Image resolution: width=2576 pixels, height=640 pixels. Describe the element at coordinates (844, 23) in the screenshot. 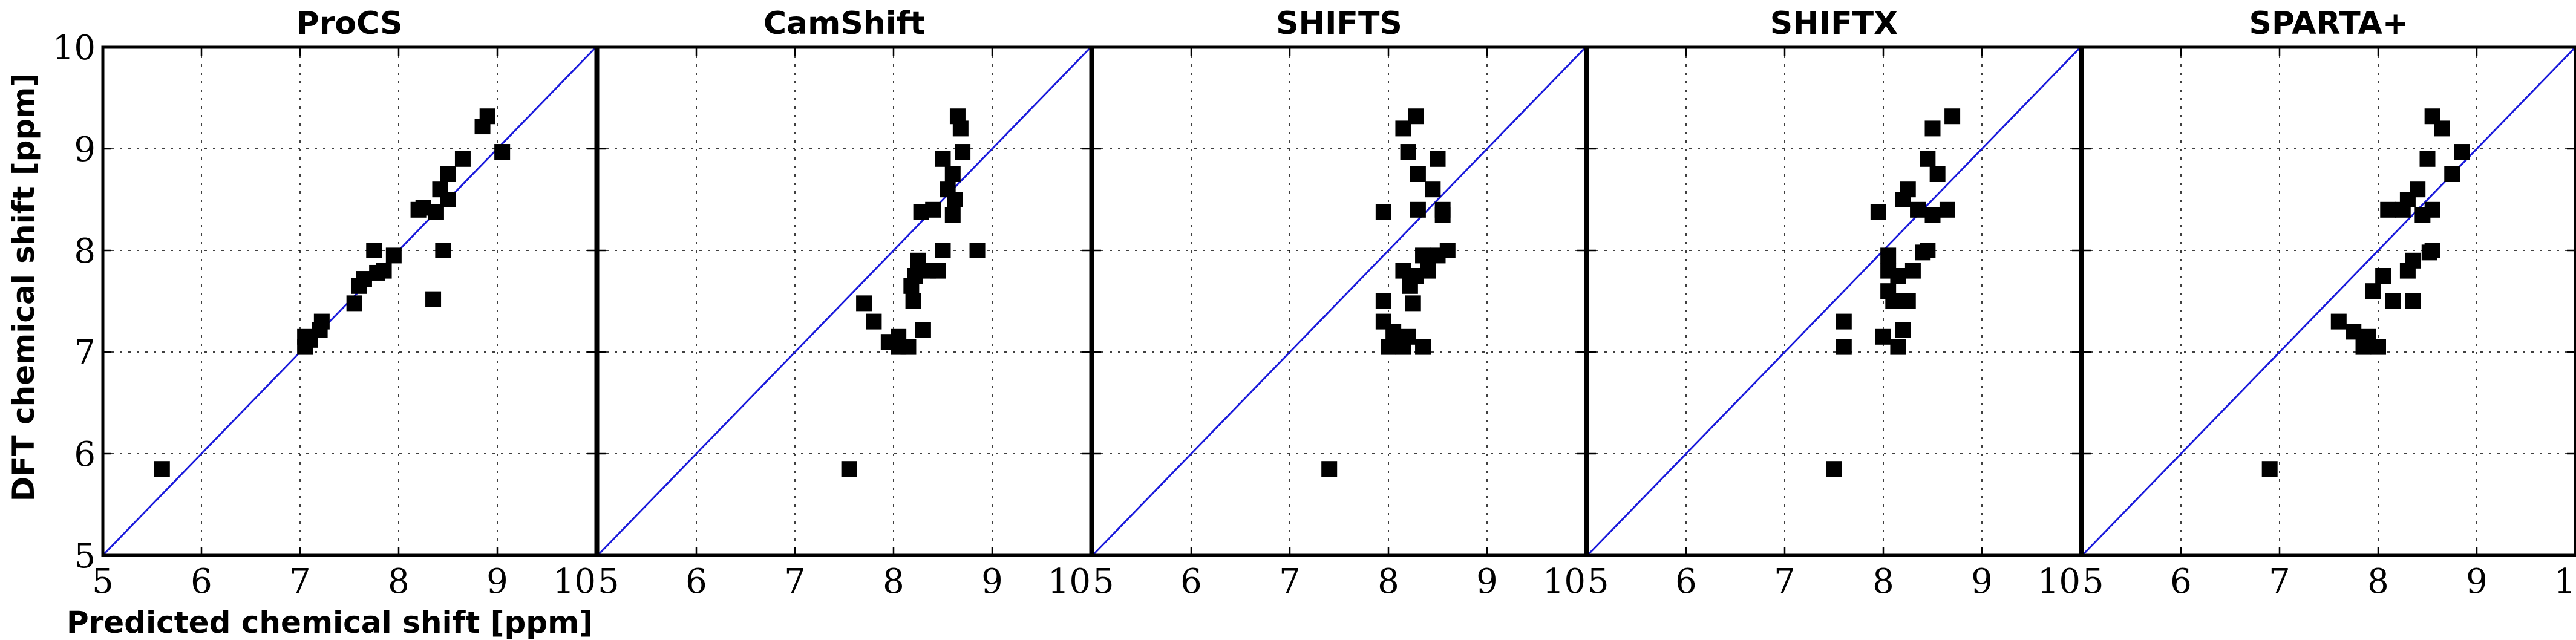

I see `panel-title: CamShift` at that location.